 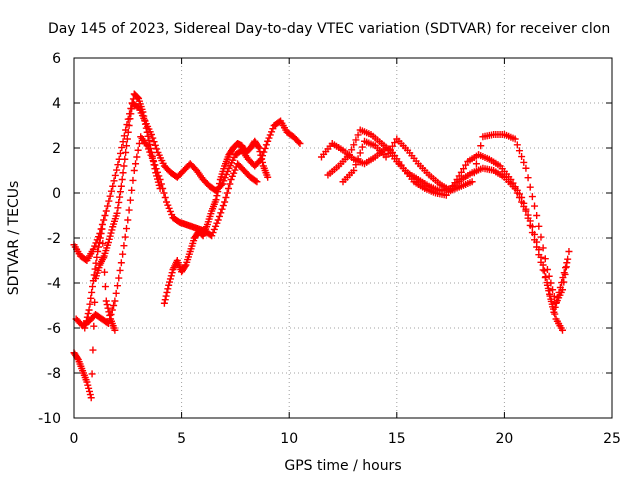 I want to click on x-axis-title: GPS time / hours, so click(x=342, y=466).